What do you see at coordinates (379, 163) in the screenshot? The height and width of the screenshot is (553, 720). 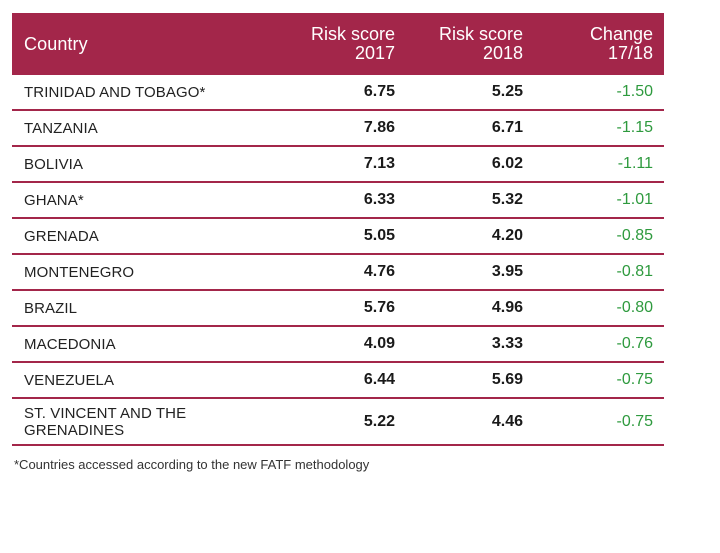 I see `risk-2017-cell: 7.13` at bounding box center [379, 163].